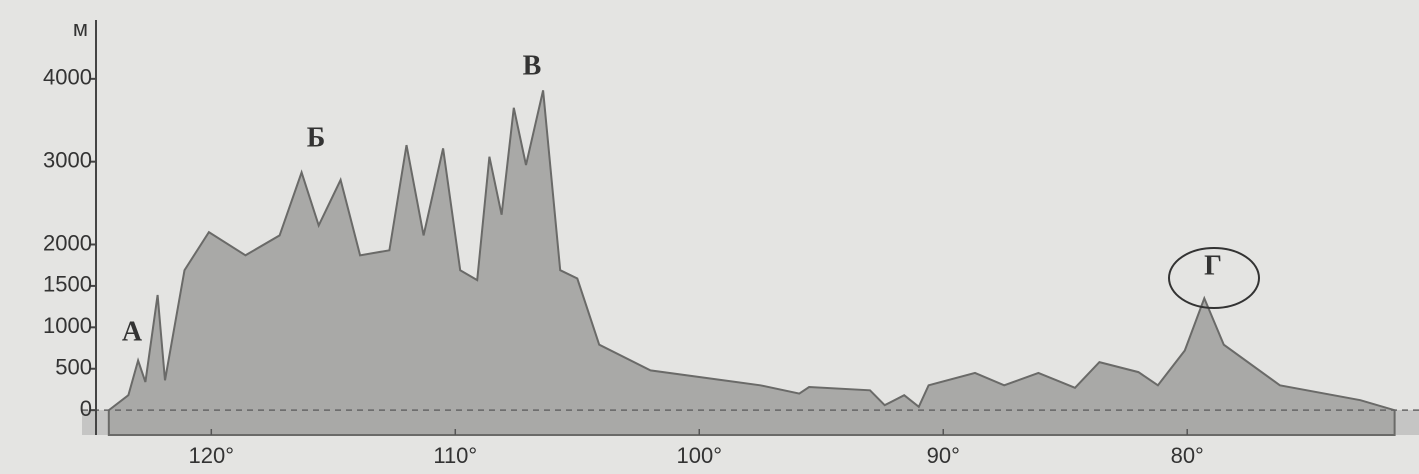 The width and height of the screenshot is (1419, 474). What do you see at coordinates (700, 455) in the screenshot?
I see `x-tick-label: 100°` at bounding box center [700, 455].